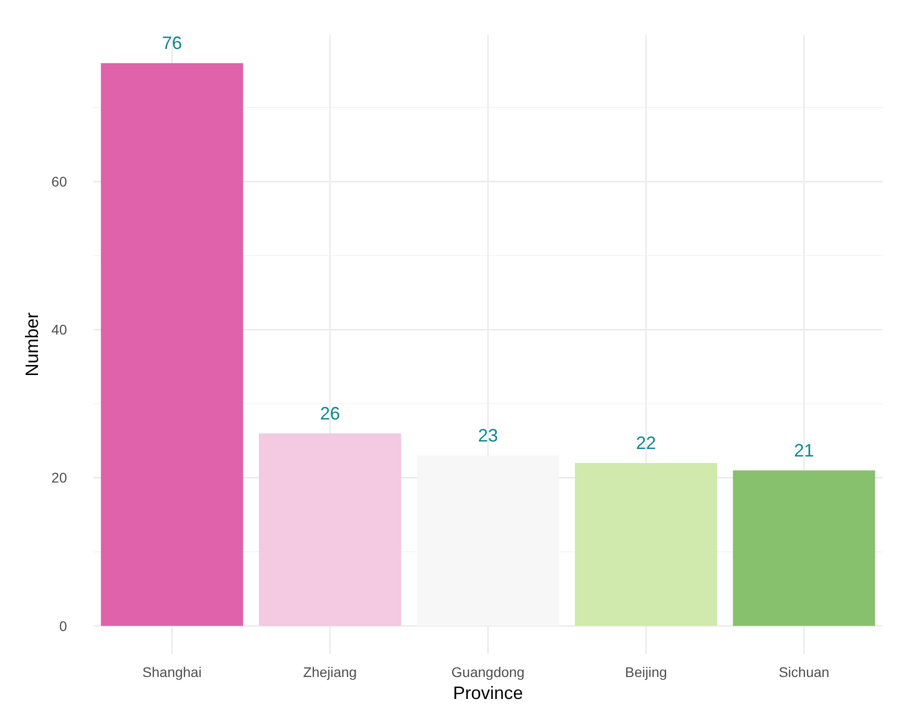  I want to click on data-label: 23, so click(488, 436).